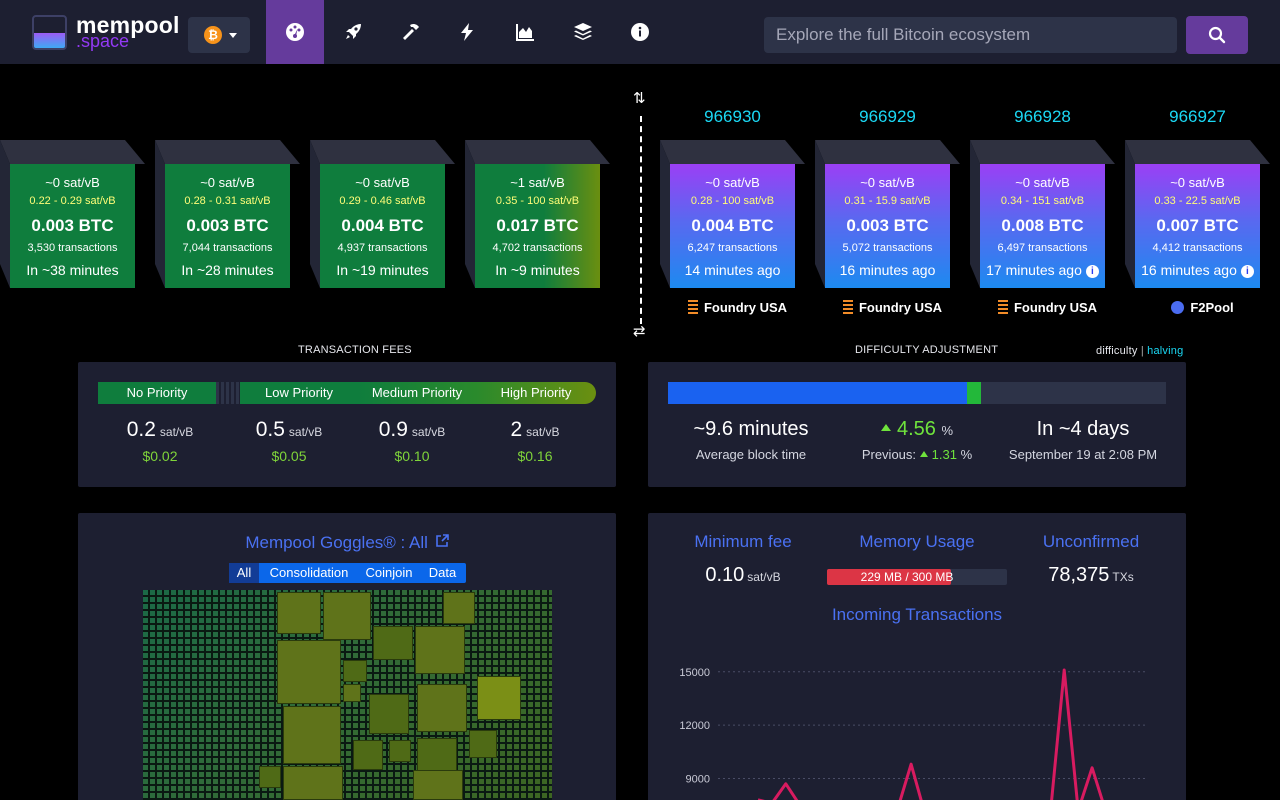 The height and width of the screenshot is (800, 1280). Describe the element at coordinates (353, 32) in the screenshot. I see `nav-accelerate` at that location.